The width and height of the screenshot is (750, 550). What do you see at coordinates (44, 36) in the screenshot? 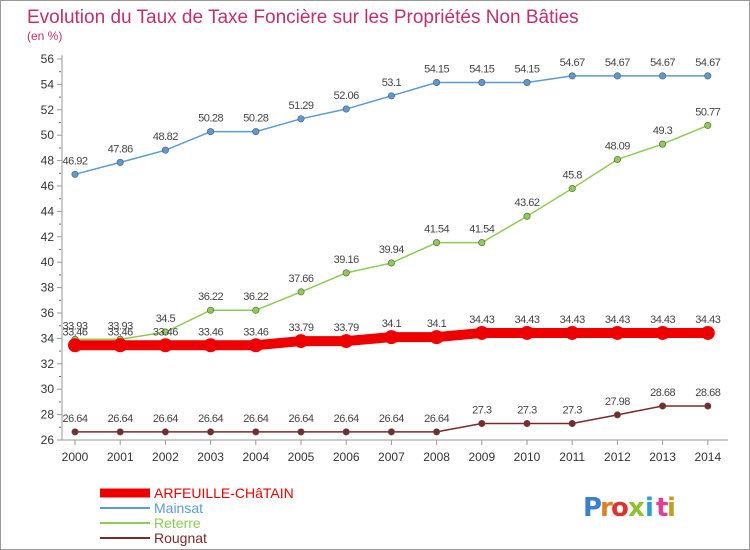
I see `chart-subtitle: (en %)` at bounding box center [44, 36].